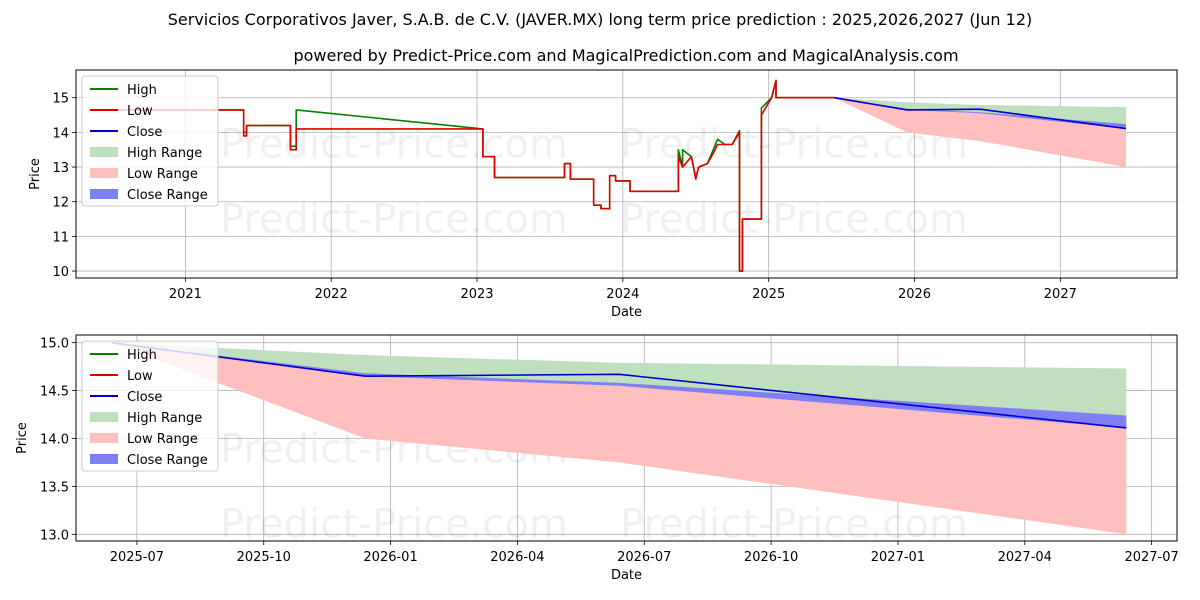  I want to click on x-tick-label: 2026-04, so click(517, 557).